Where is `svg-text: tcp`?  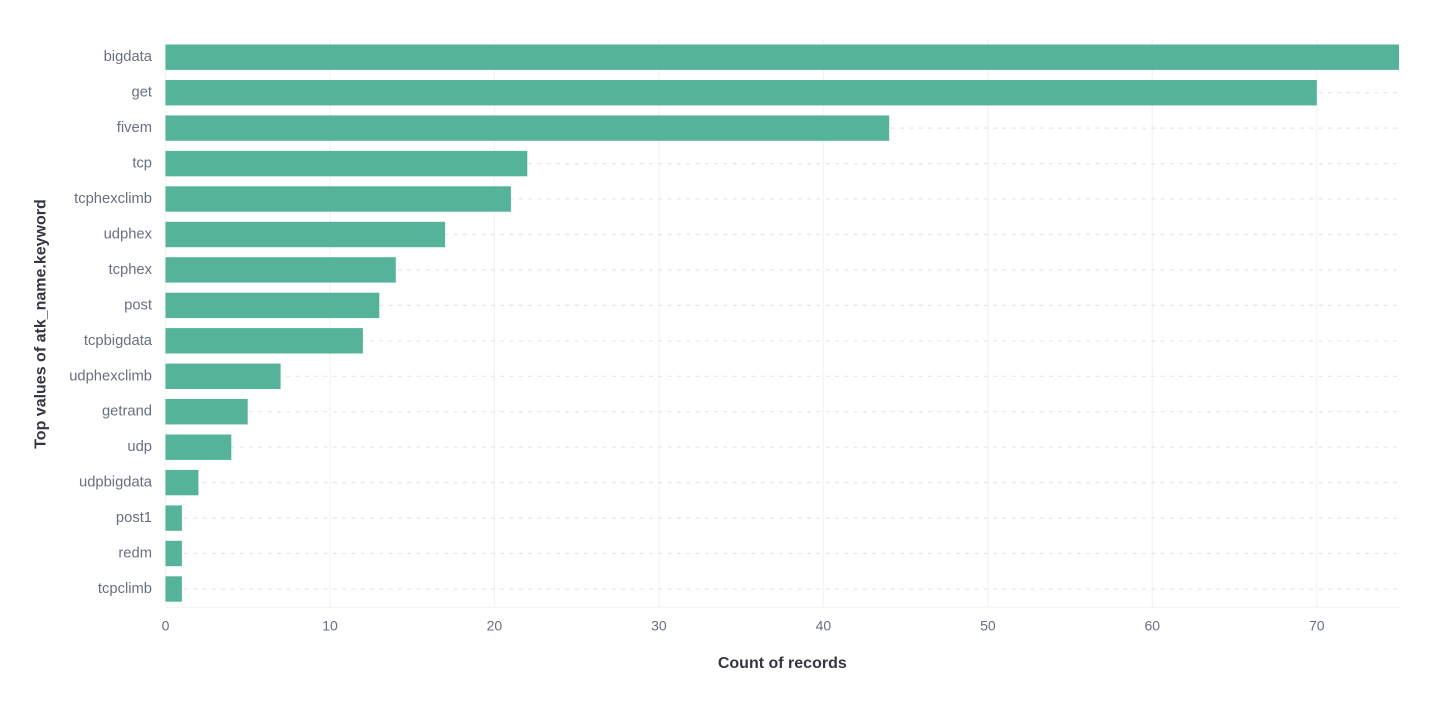
svg-text: tcp is located at coordinates (142, 164).